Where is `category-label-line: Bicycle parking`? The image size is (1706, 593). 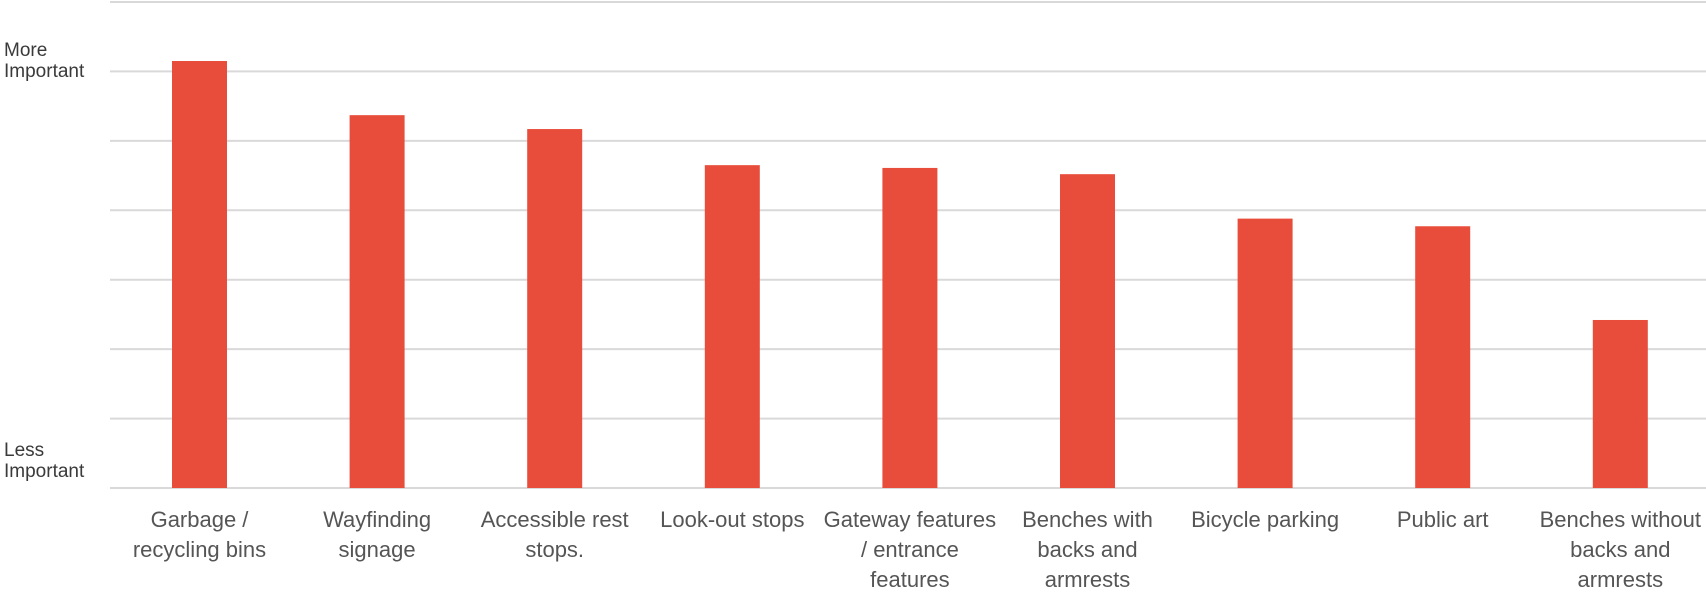 category-label-line: Bicycle parking is located at coordinates (1265, 519).